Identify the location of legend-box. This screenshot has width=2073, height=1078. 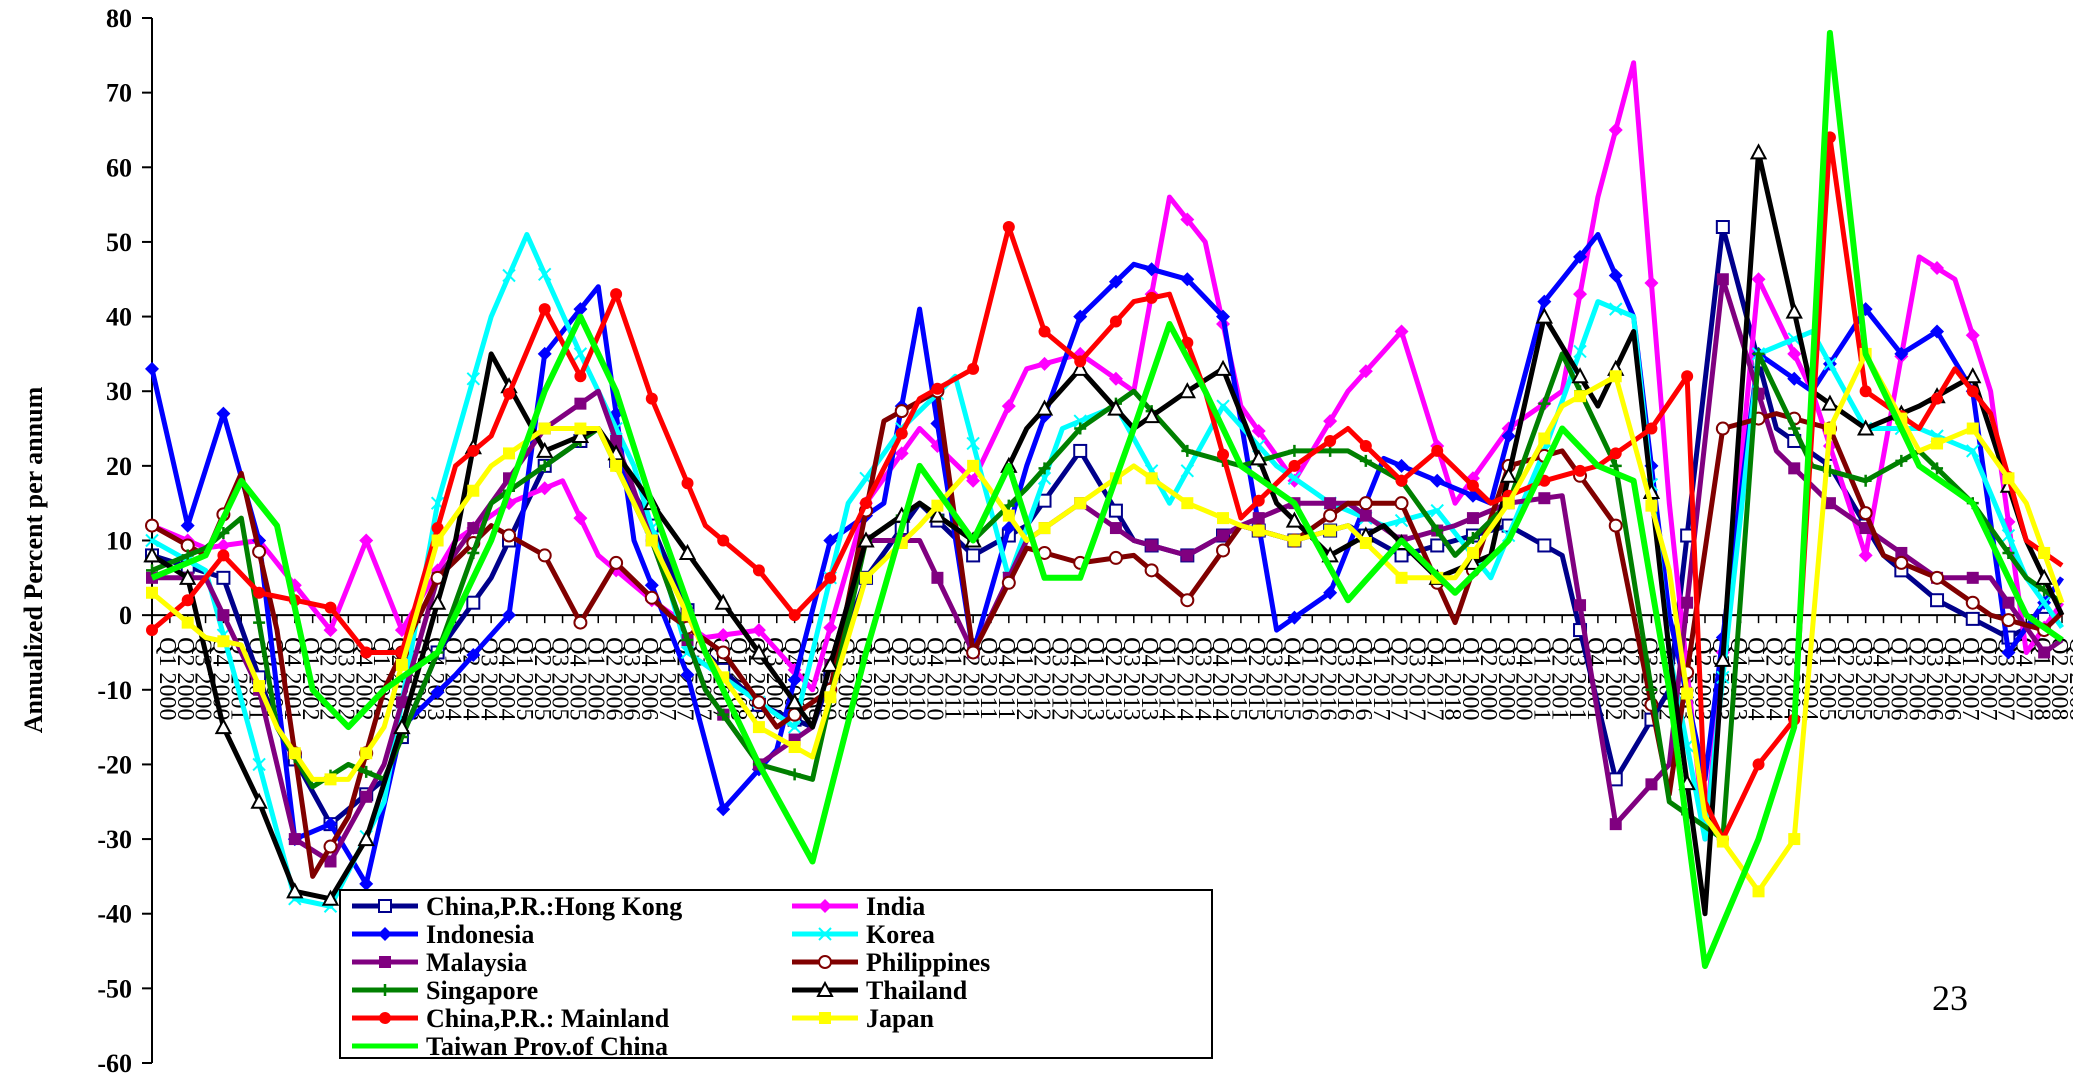
(776, 974).